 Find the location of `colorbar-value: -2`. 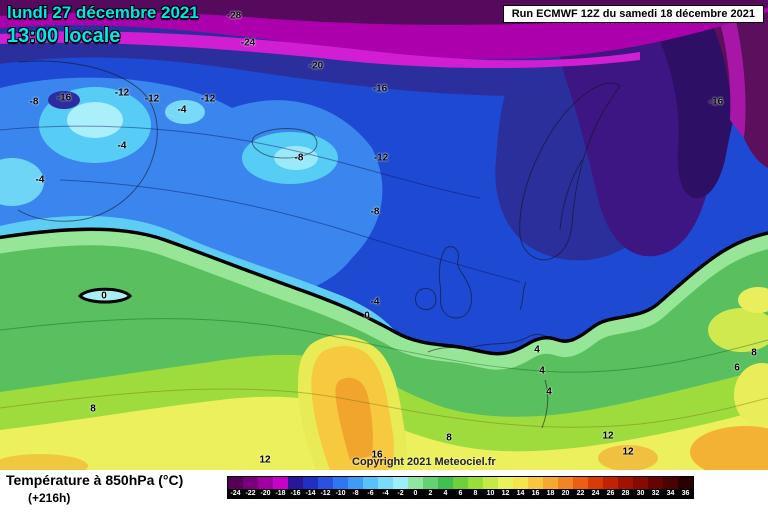

colorbar-value: -2 is located at coordinates (400, 493).